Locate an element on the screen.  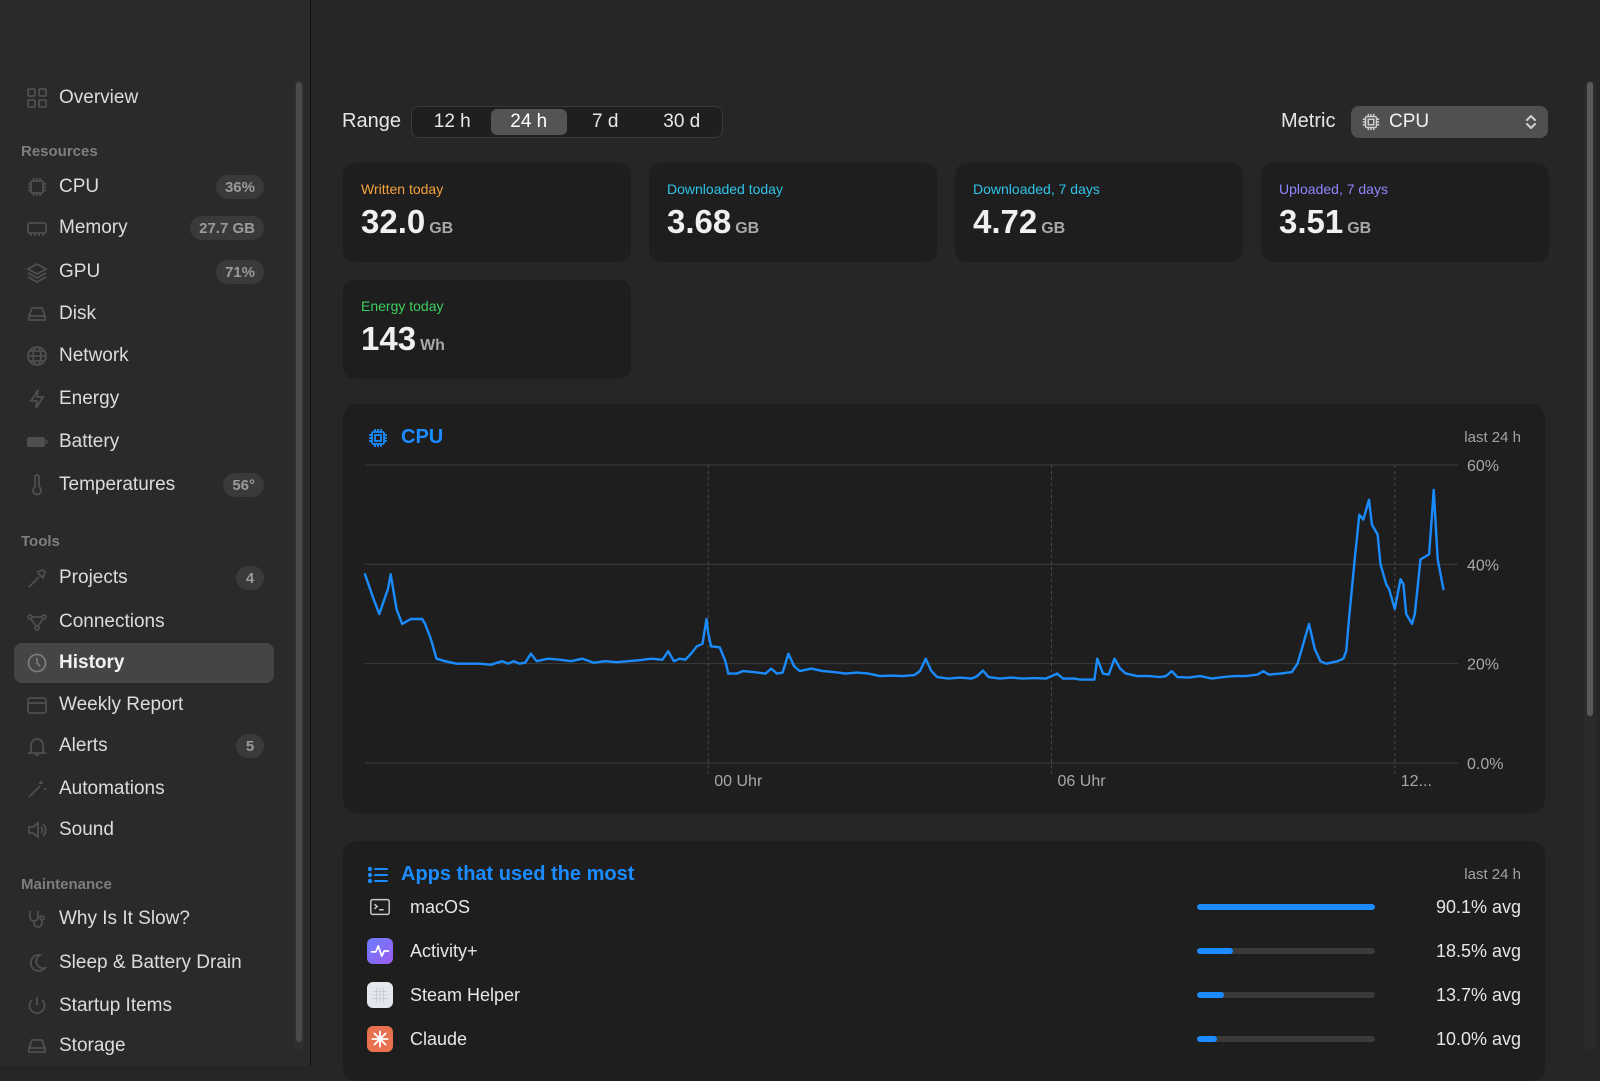
app-row-claude: Claude 10.0% avg is located at coordinates (944, 1039).